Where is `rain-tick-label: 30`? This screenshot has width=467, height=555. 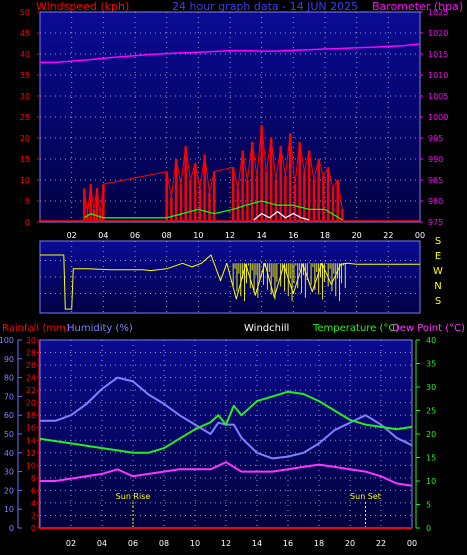 rain-tick-label: 30 is located at coordinates (31, 340).